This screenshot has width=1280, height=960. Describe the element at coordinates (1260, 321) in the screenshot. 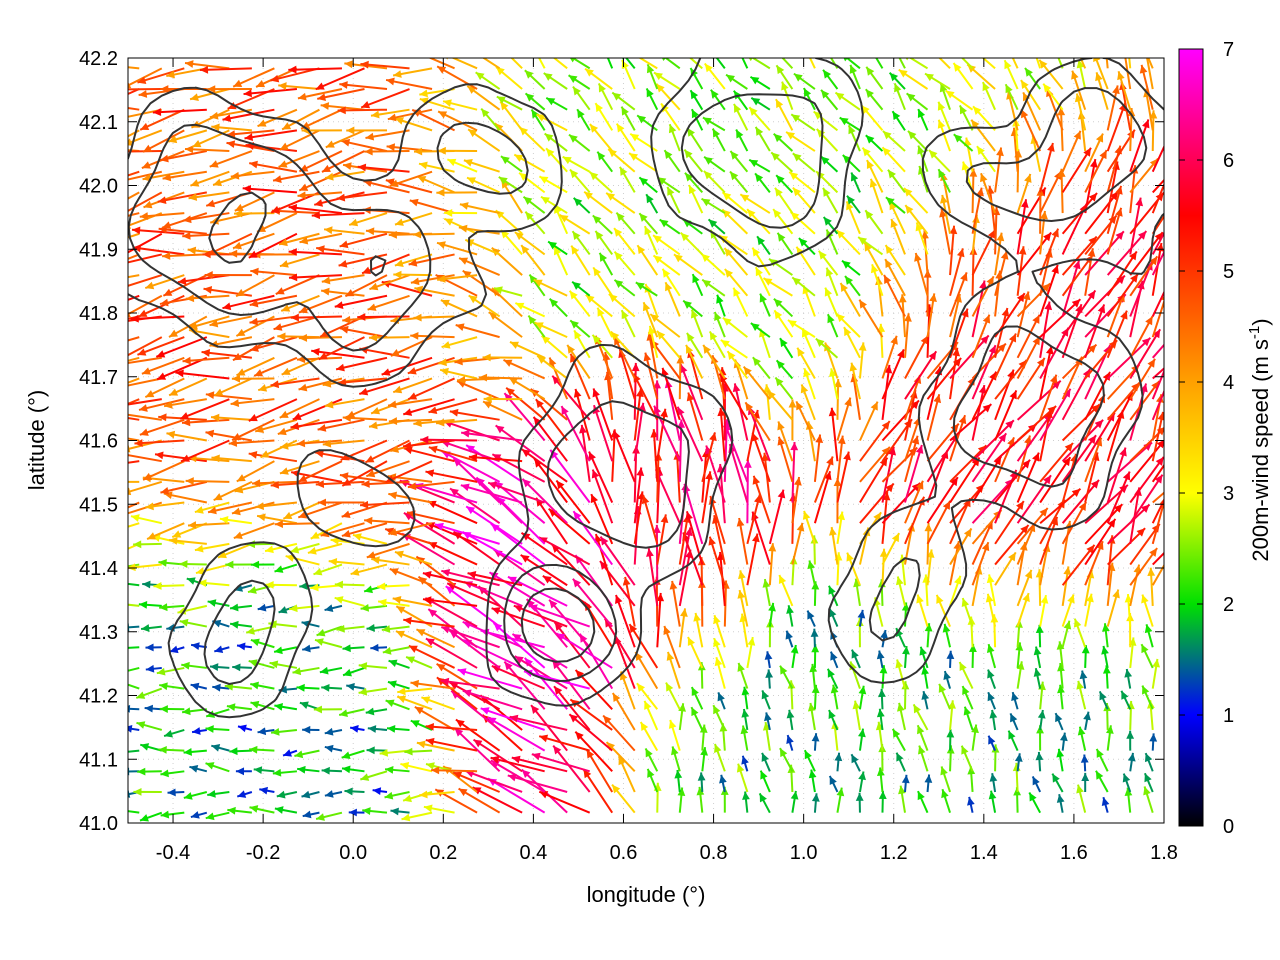

I see `colorbar-label-end: )` at that location.